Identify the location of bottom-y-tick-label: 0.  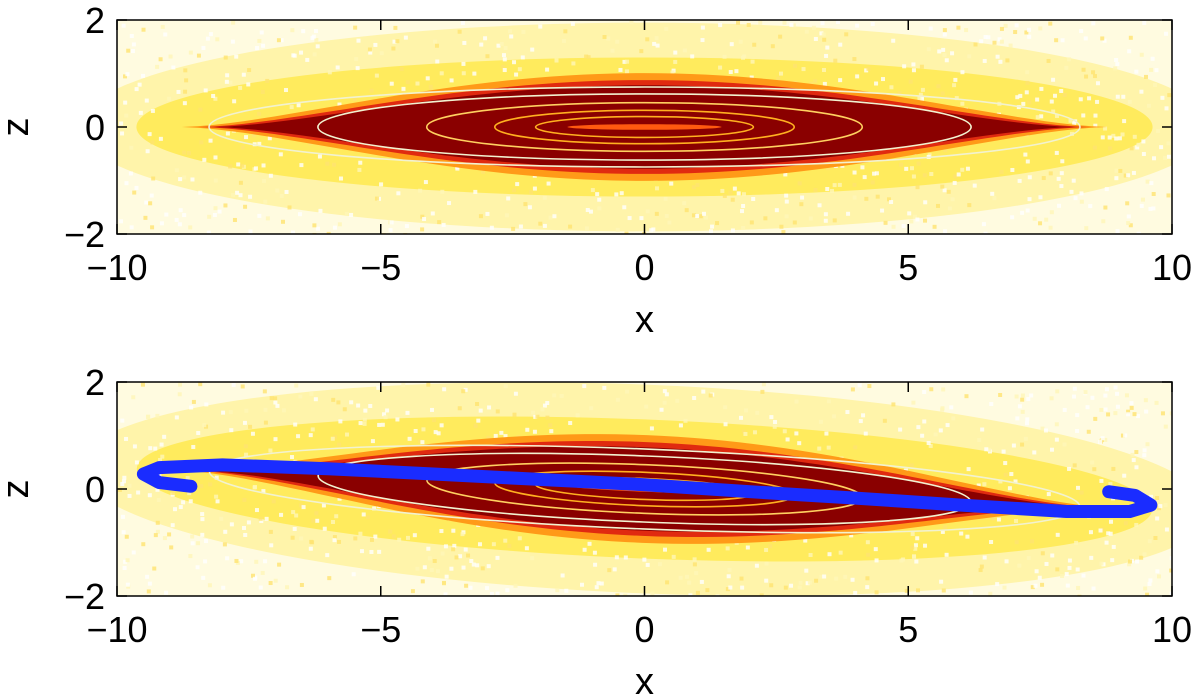
(95, 489).